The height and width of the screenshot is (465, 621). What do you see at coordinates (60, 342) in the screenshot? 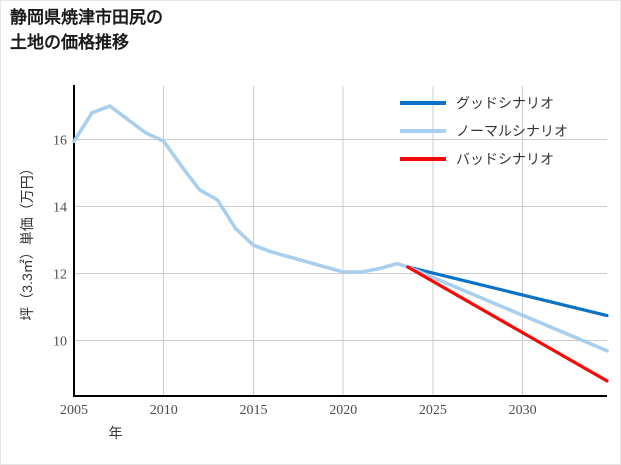
I see `y-tick-label: 10` at bounding box center [60, 342].